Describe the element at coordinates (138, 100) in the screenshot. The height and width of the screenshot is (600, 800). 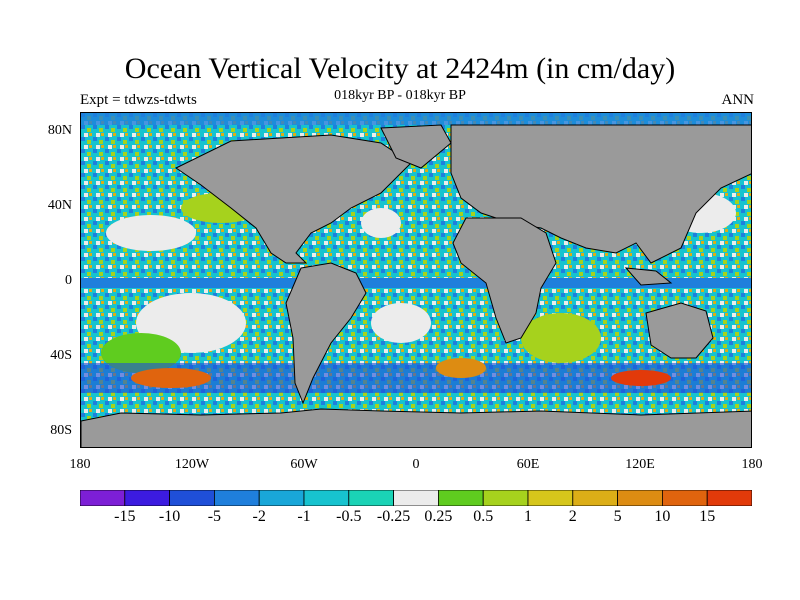
I see `experiment-label: Expt = tdwzs-tdwts` at that location.